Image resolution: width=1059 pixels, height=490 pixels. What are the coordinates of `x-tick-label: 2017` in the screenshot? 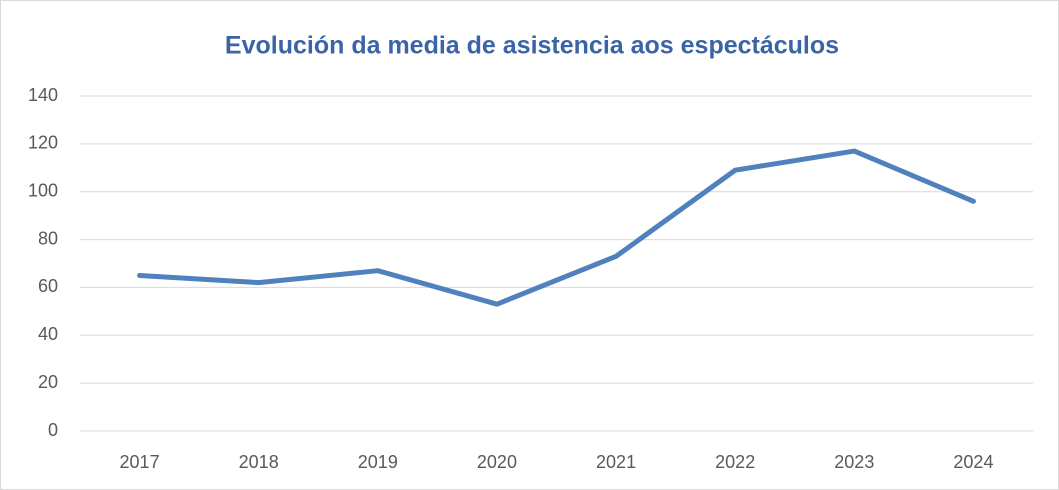 It's located at (140, 462).